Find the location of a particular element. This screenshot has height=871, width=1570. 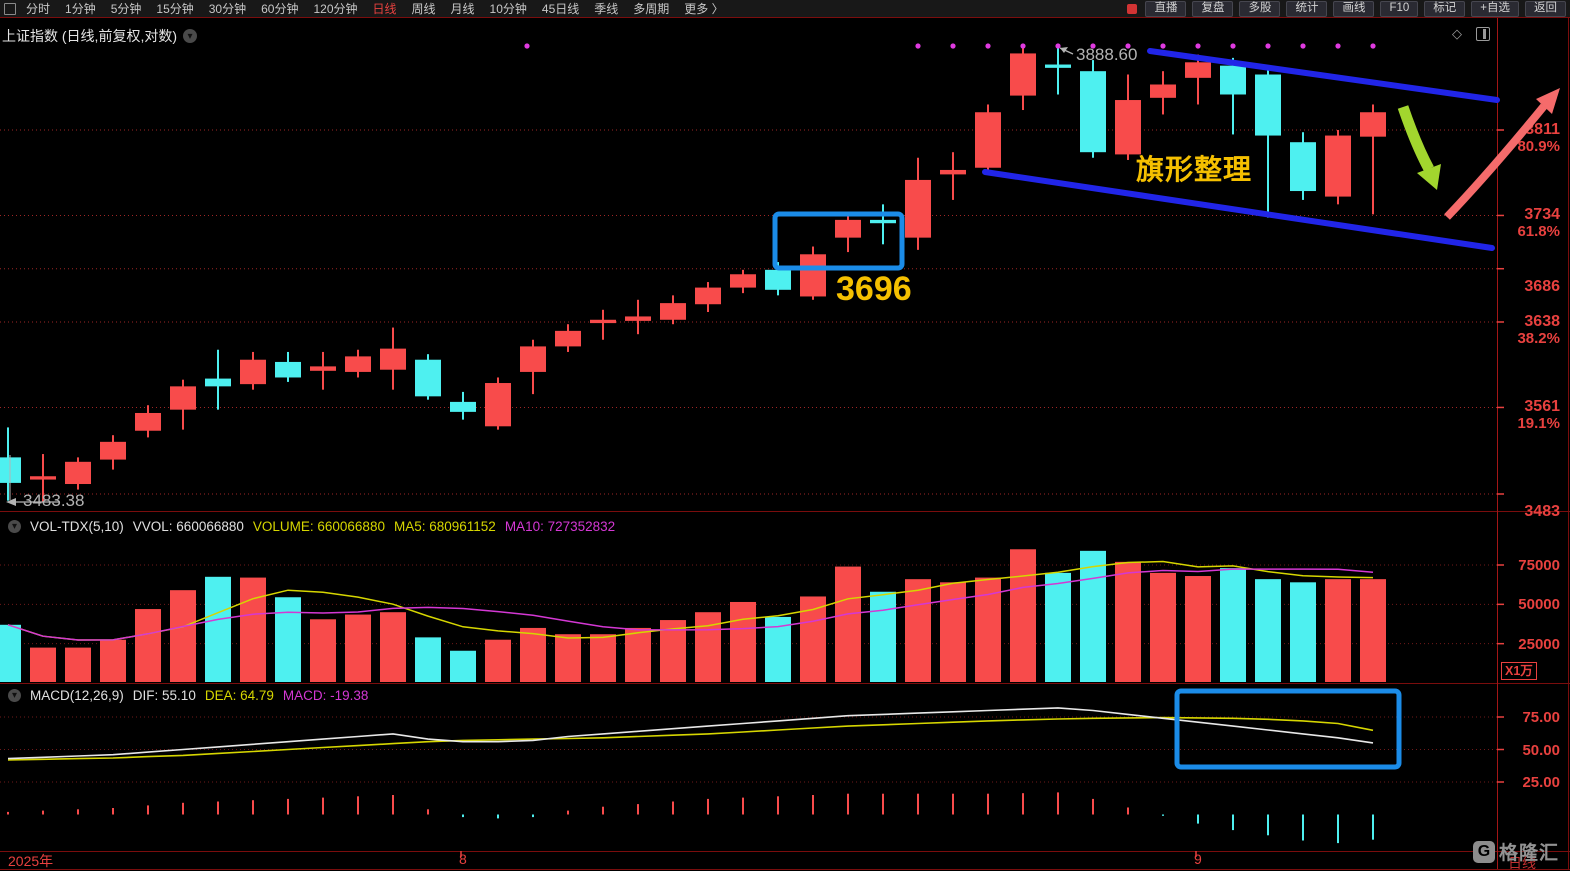

toolbar-button-F10: F10 is located at coordinates (1399, 8).